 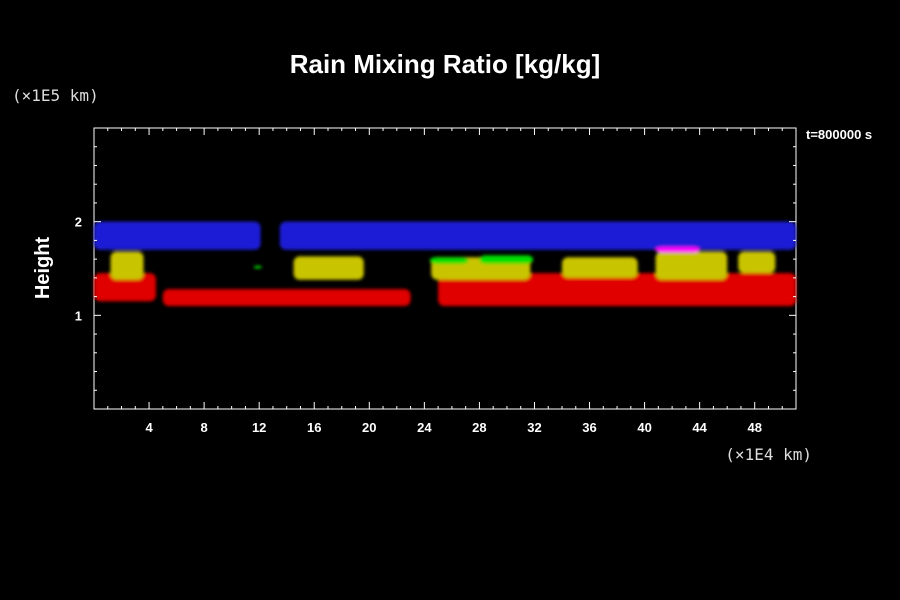 What do you see at coordinates (43, 268) in the screenshot?
I see `y-axis-label: Height` at bounding box center [43, 268].